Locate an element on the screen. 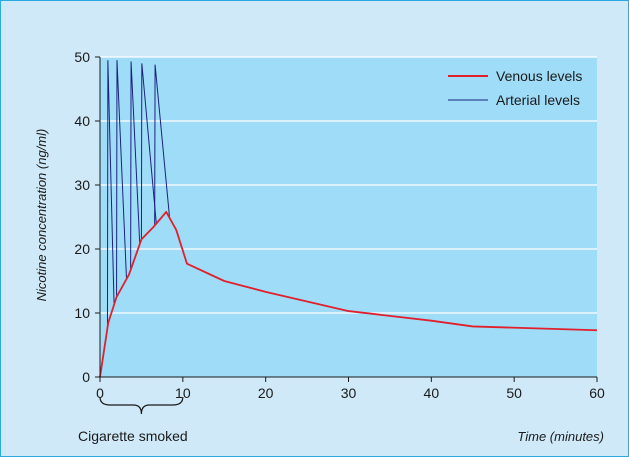  x-tick-label-60: 60 is located at coordinates (597, 393).